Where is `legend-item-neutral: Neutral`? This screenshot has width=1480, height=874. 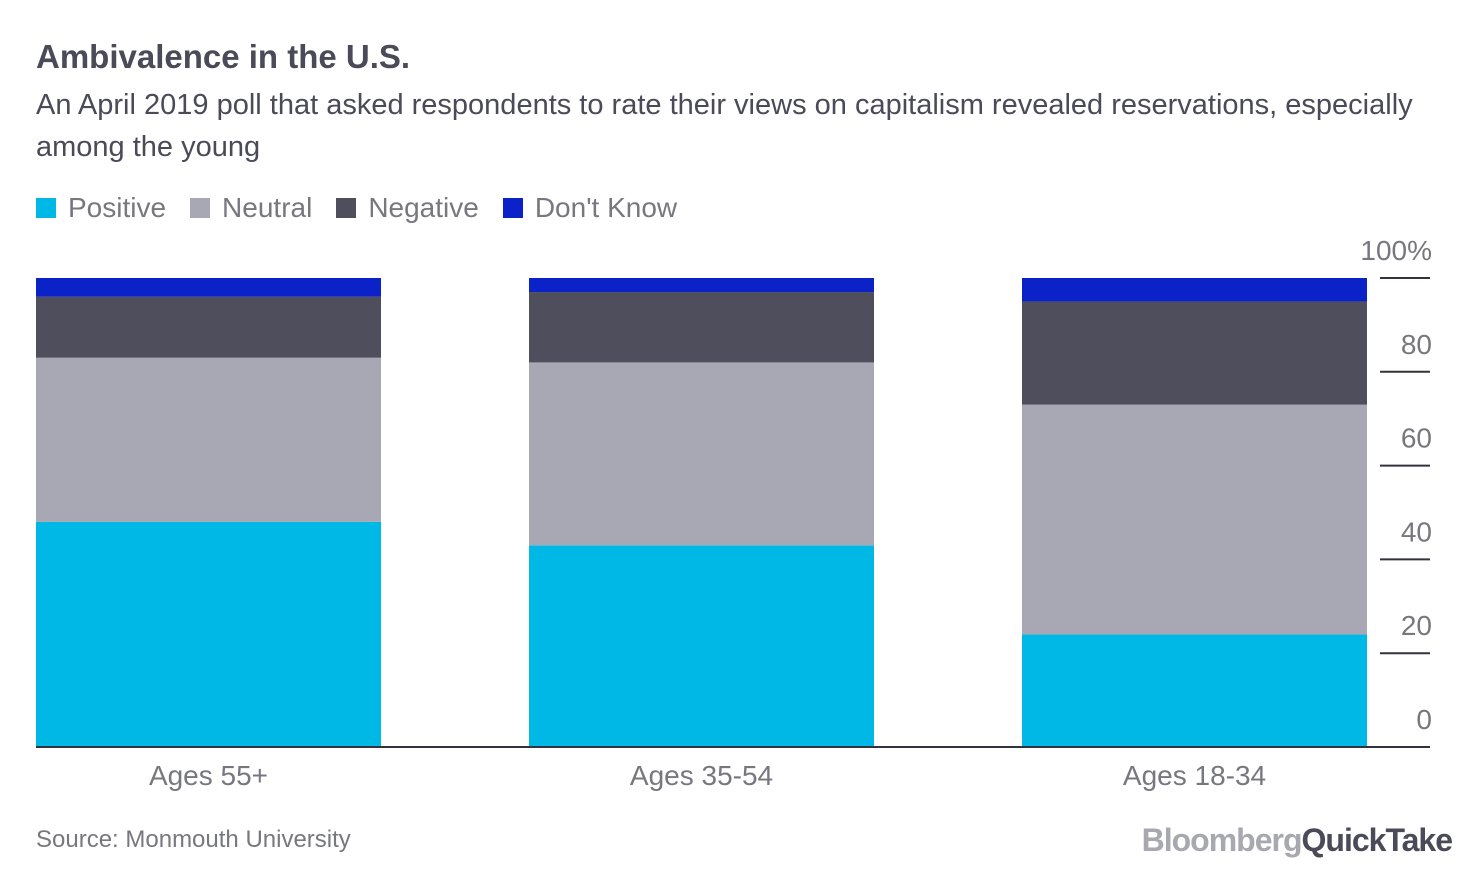 legend-item-neutral: Neutral is located at coordinates (251, 208).